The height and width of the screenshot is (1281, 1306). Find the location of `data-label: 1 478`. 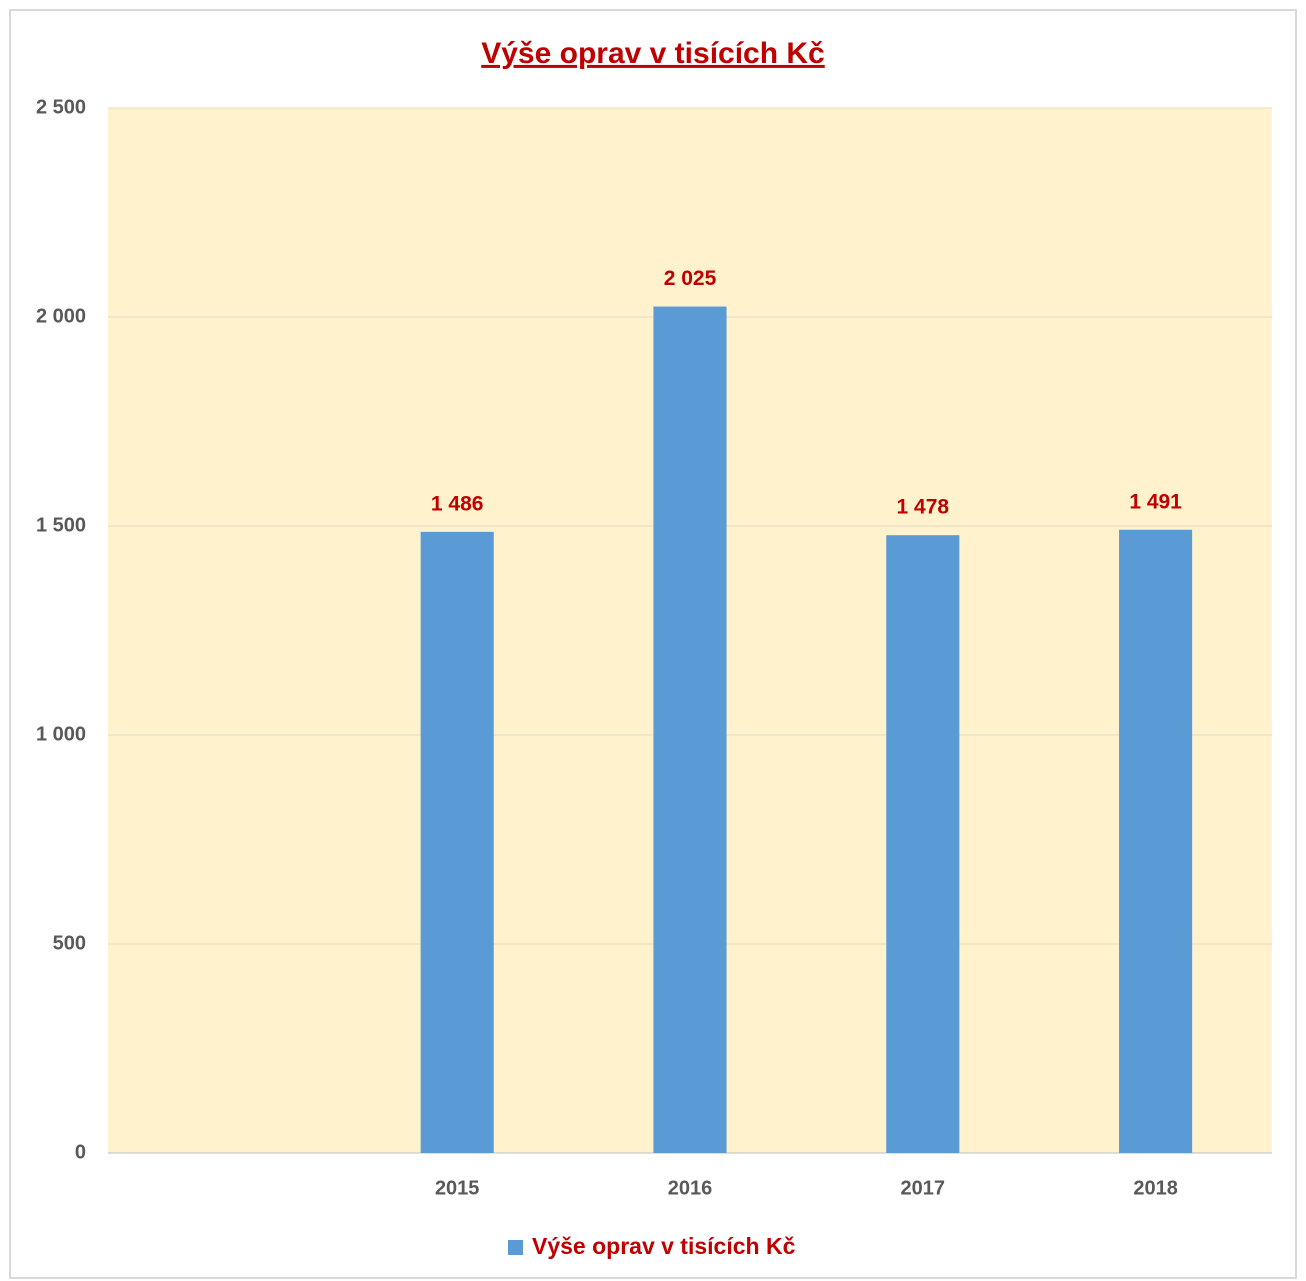

data-label: 1 478 is located at coordinates (923, 507).